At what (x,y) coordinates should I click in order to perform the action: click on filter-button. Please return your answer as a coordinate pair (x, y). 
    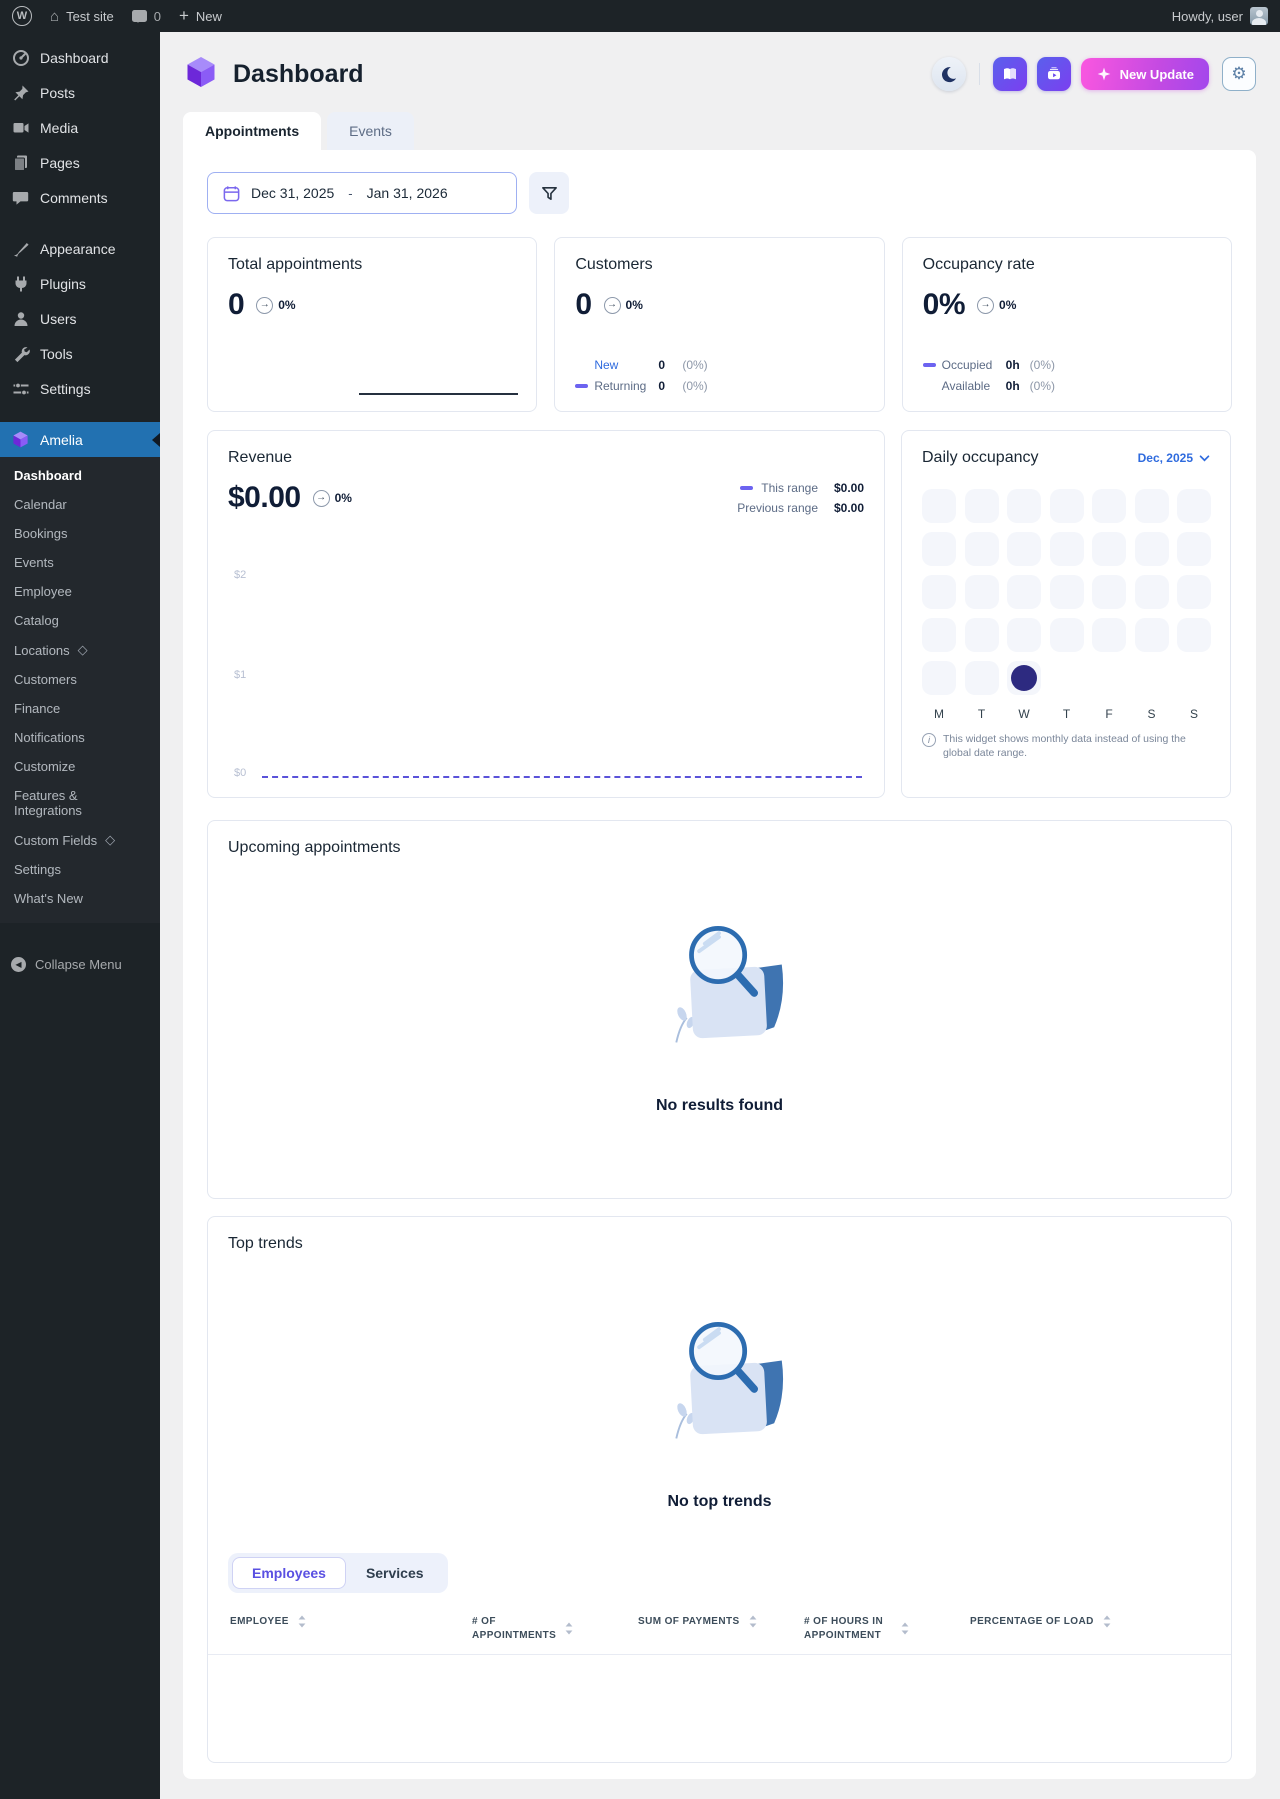
    Looking at the image, I should click on (549, 193).